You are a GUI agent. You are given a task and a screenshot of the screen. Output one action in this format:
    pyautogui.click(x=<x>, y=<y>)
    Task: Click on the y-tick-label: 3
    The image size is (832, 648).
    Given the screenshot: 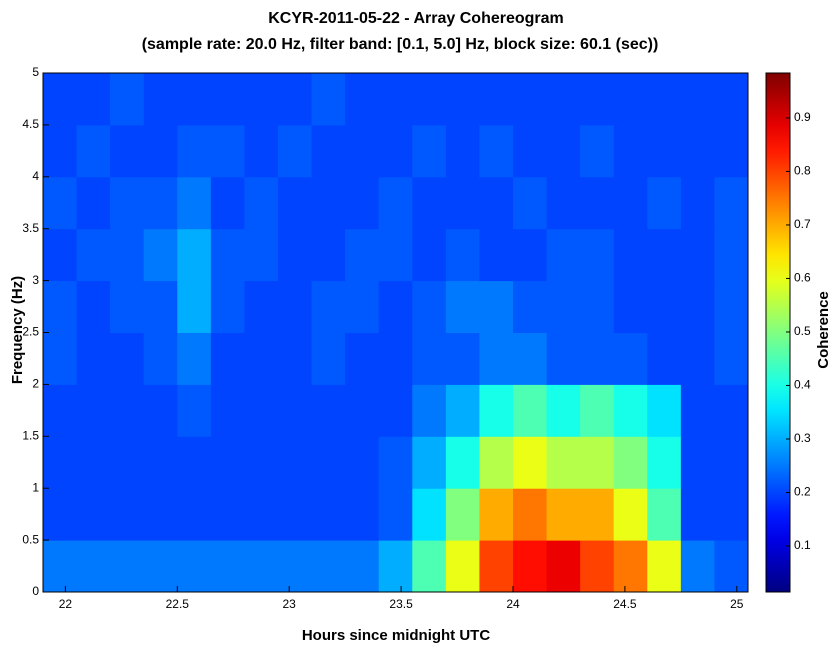 What is the action you would take?
    pyautogui.click(x=35, y=280)
    